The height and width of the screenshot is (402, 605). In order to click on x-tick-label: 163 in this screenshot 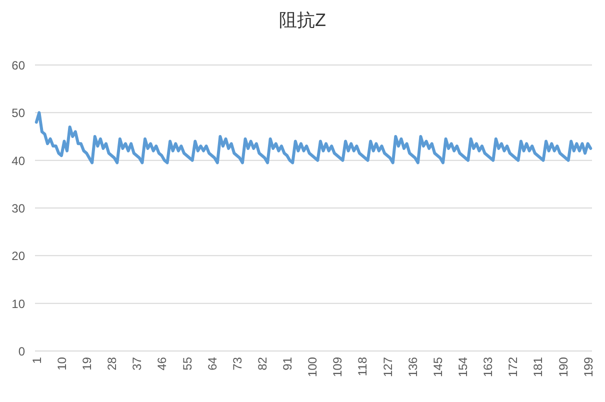, I will do `click(488, 367)`.